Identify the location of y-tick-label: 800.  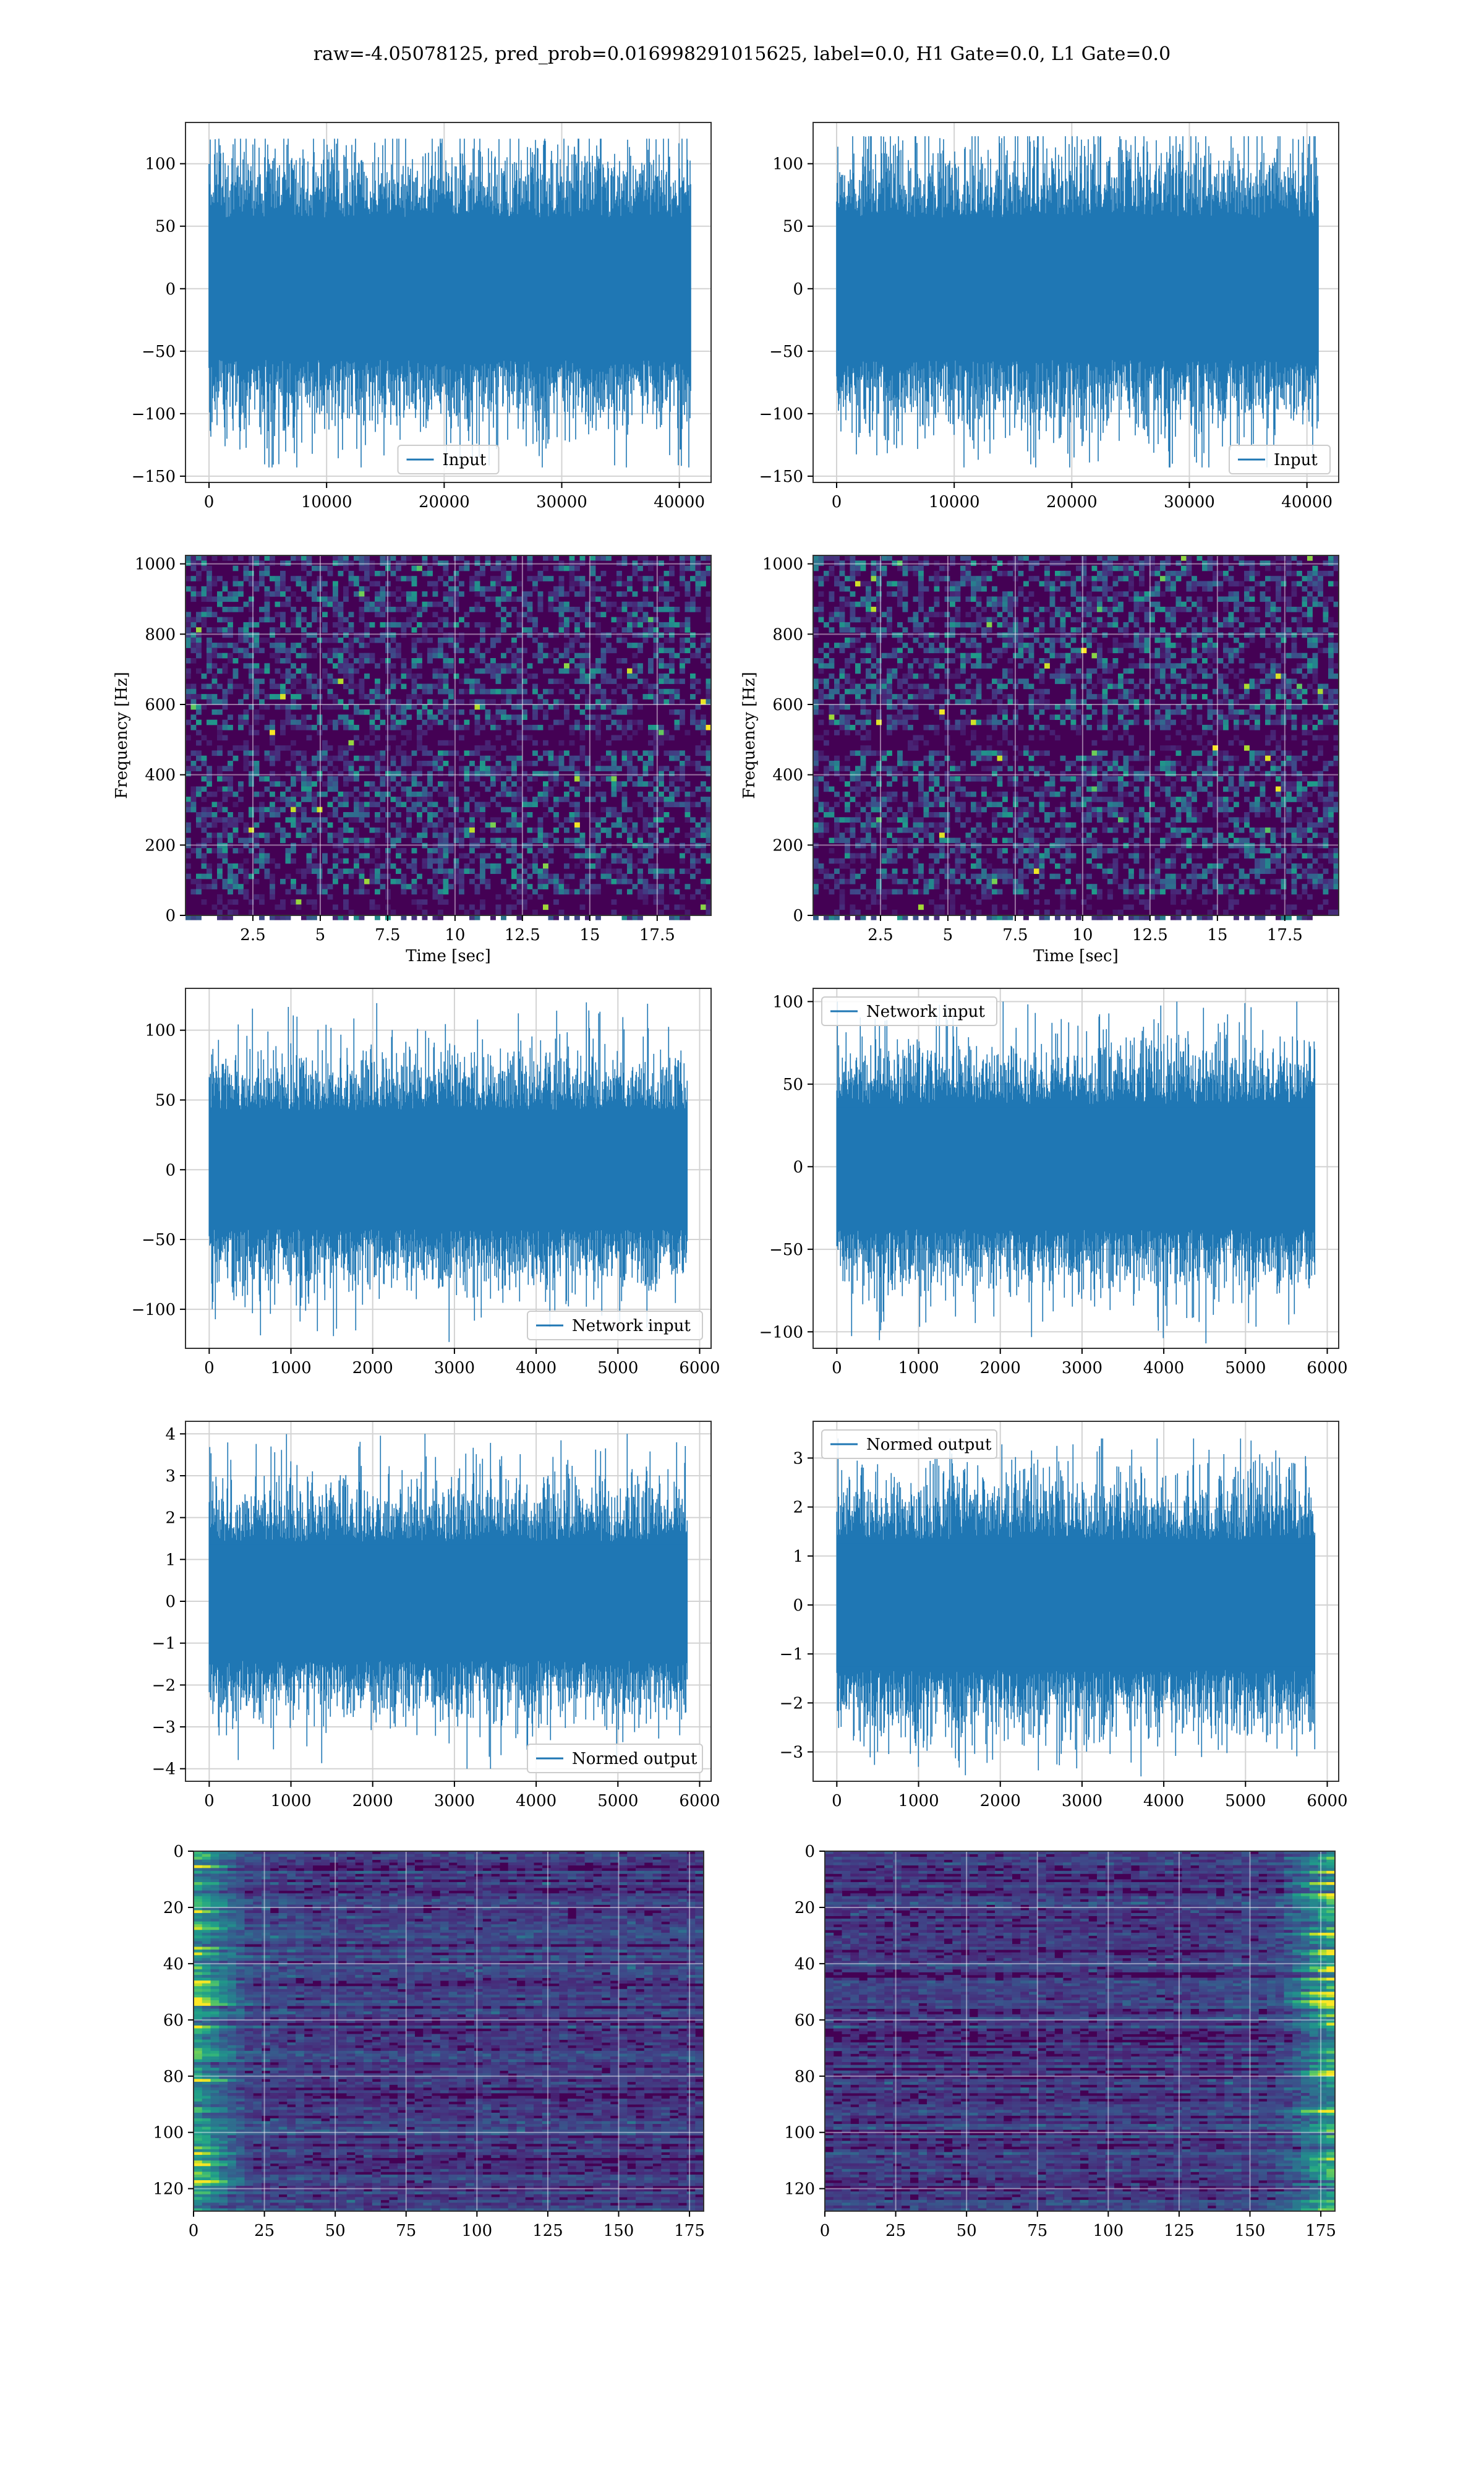
(787, 634).